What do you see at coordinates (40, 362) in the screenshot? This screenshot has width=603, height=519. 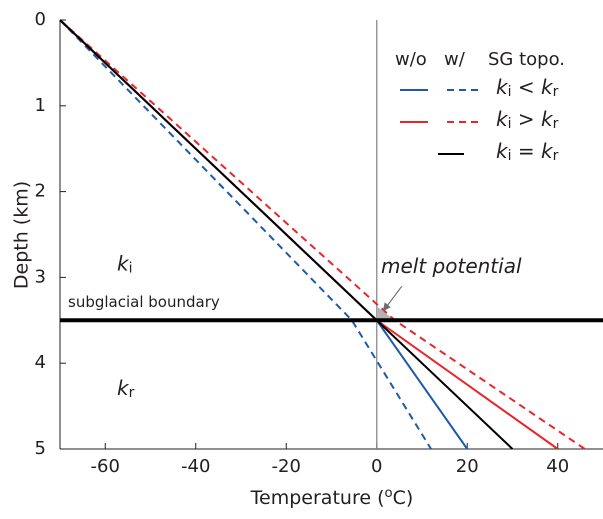 I see `y-tick-label: 4` at bounding box center [40, 362].